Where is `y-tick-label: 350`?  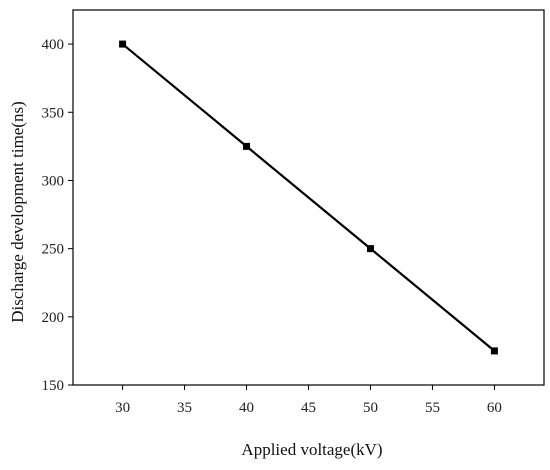 y-tick-label: 350 is located at coordinates (53, 113).